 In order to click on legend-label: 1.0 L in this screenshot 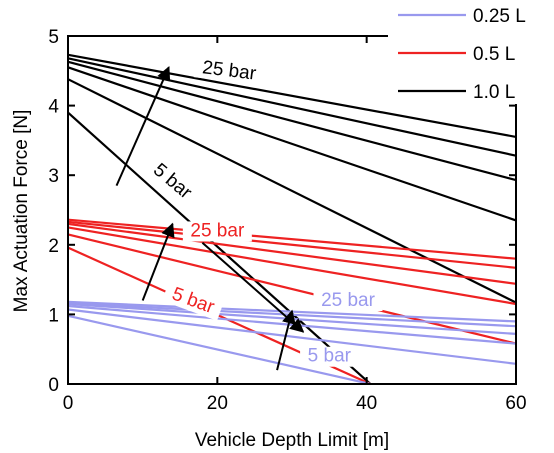, I will do `click(494, 92)`.